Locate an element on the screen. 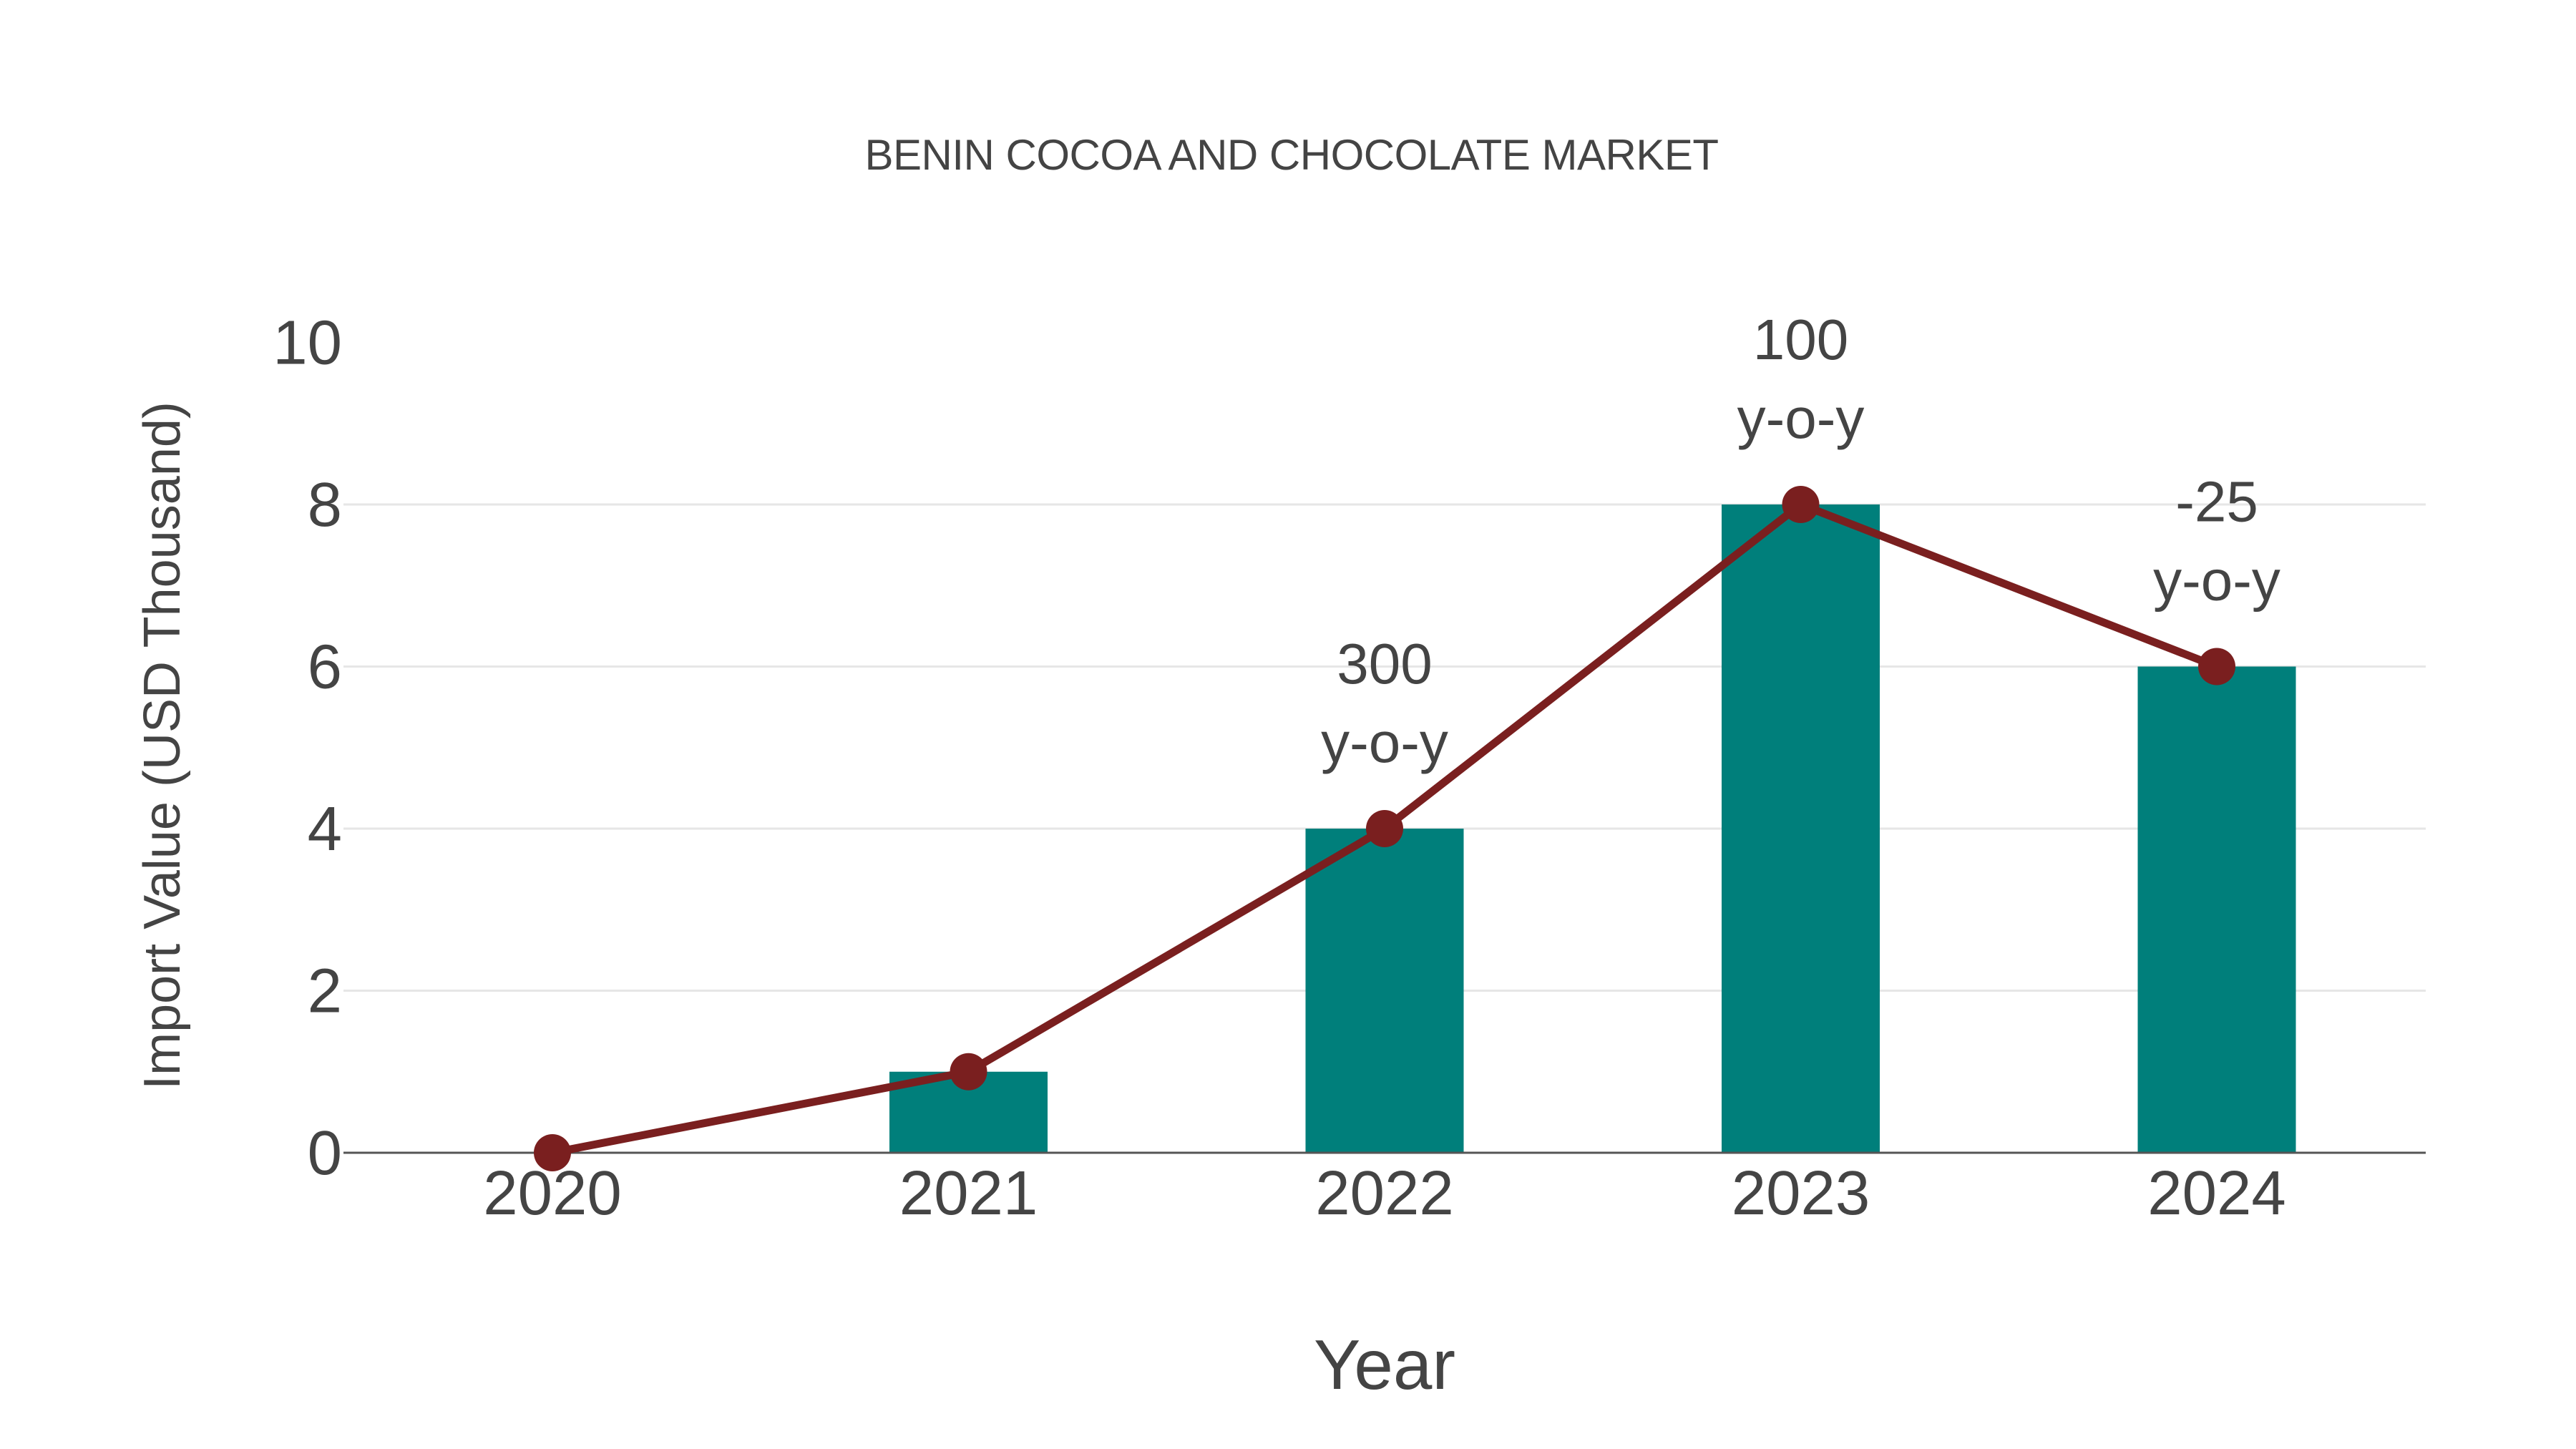 The height and width of the screenshot is (1449, 2576). y-tick-label: 0 is located at coordinates (325, 1153).